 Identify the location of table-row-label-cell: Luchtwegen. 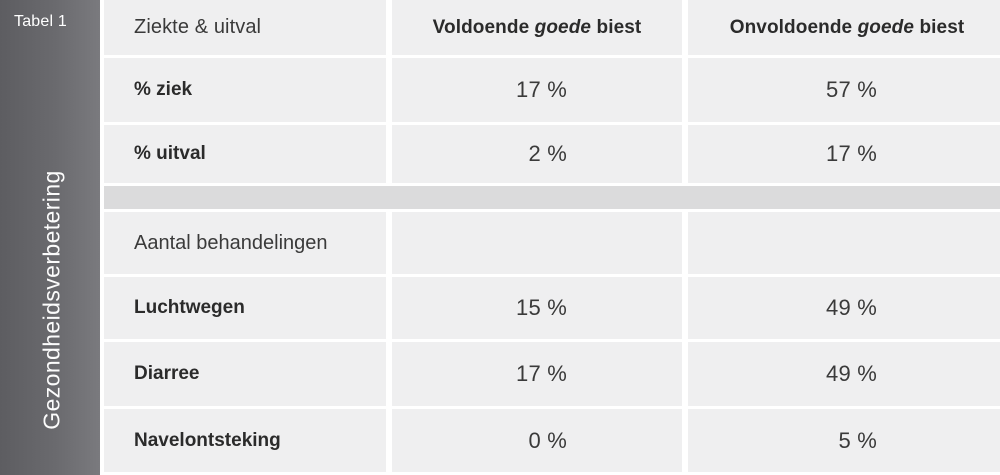
(245, 309).